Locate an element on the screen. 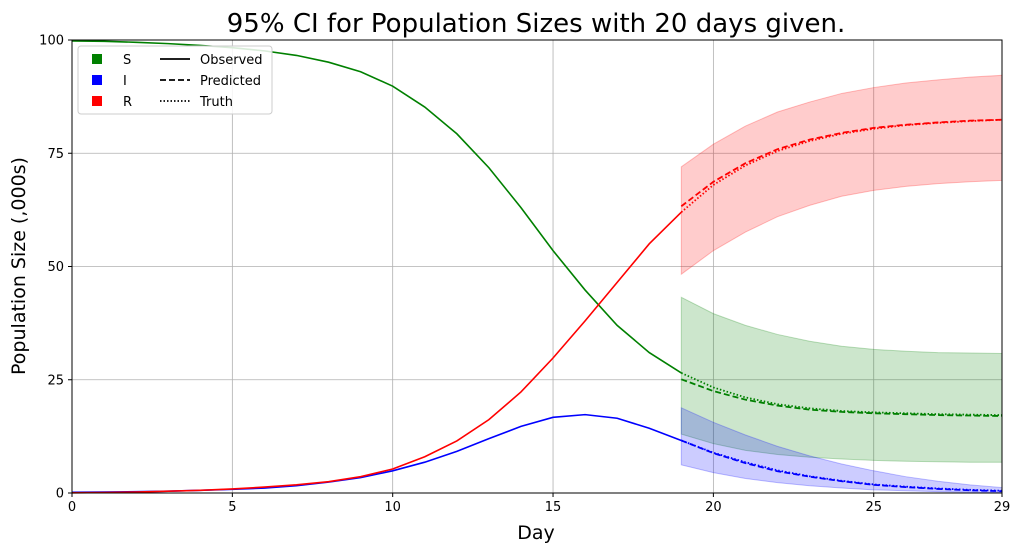  truth-line-R is located at coordinates (841, 165).